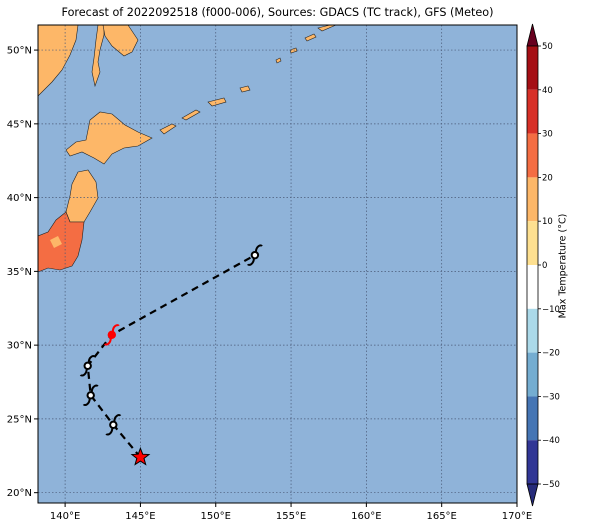 The width and height of the screenshot is (592, 528). What do you see at coordinates (19, 346) in the screenshot?
I see `lat-tick-label: 30°N` at bounding box center [19, 346].